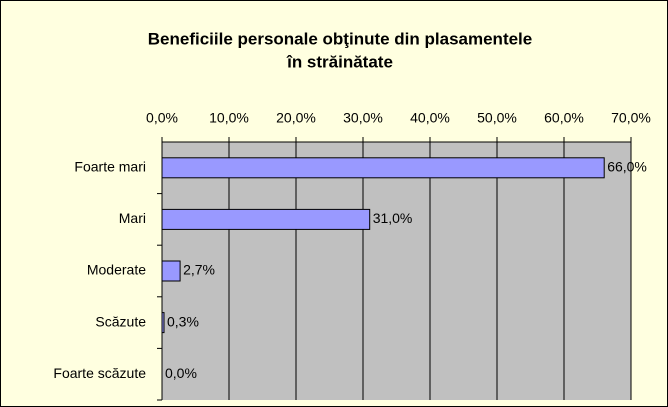  I want to click on value-label: 66,0%, so click(627, 167).